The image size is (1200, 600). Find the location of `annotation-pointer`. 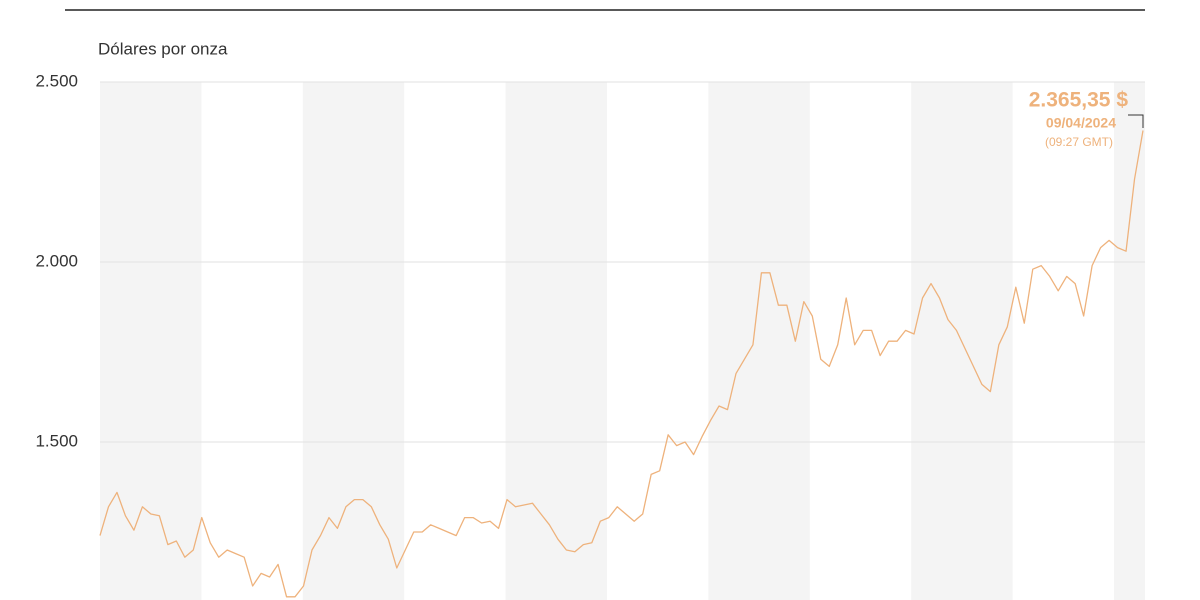

annotation-pointer is located at coordinates (1136, 121).